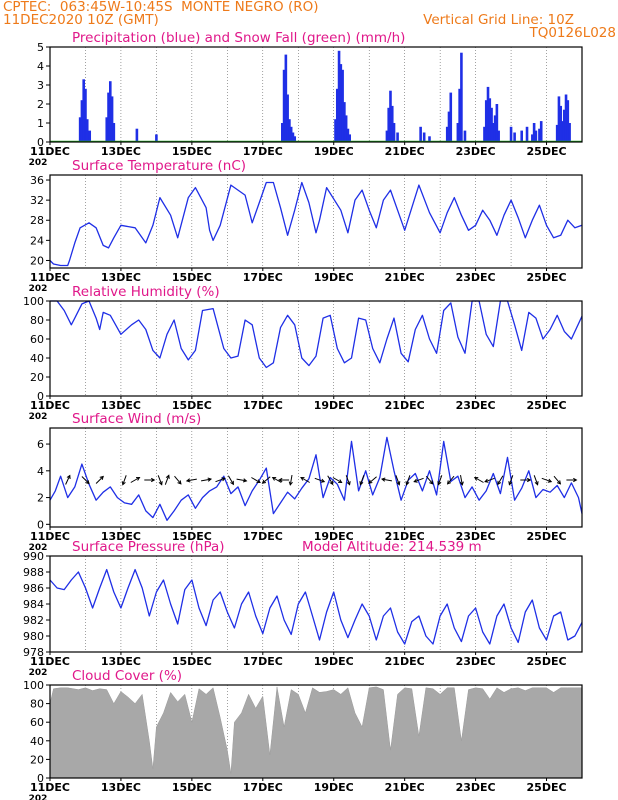  I want to click on panel-title: Surface Temperature (nC), so click(159, 166).